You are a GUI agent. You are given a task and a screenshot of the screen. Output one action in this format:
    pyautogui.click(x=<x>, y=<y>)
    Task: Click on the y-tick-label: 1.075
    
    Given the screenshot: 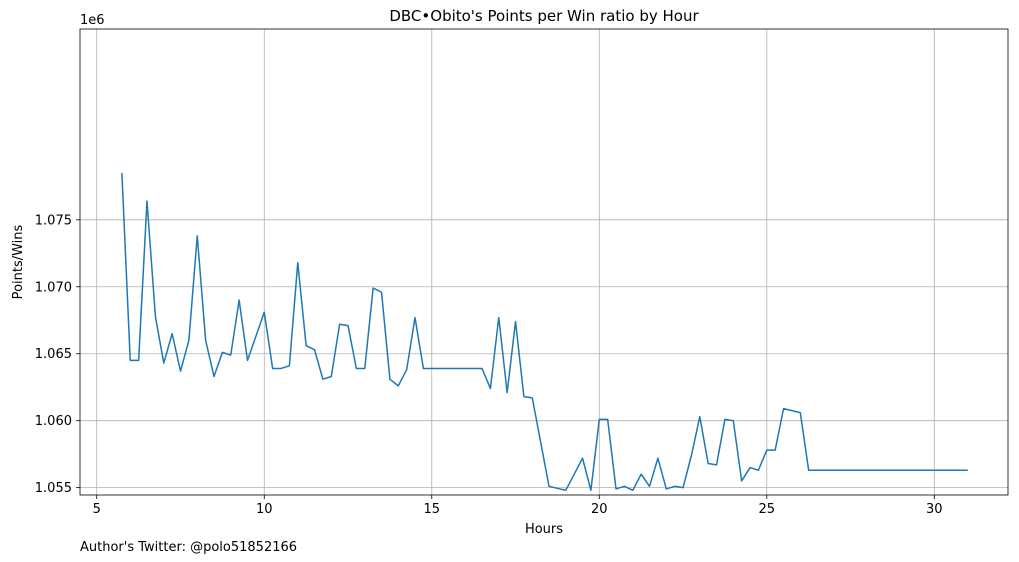 What is the action you would take?
    pyautogui.click(x=53, y=220)
    